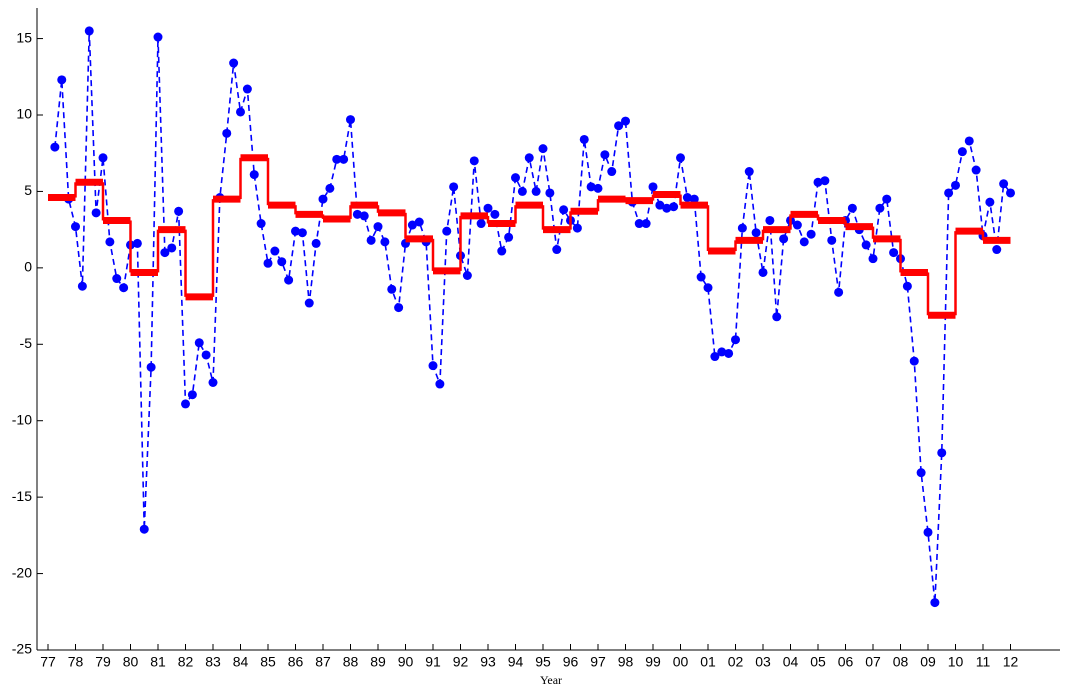  Describe the element at coordinates (551, 680) in the screenshot. I see `x-axis-label: Year` at that location.